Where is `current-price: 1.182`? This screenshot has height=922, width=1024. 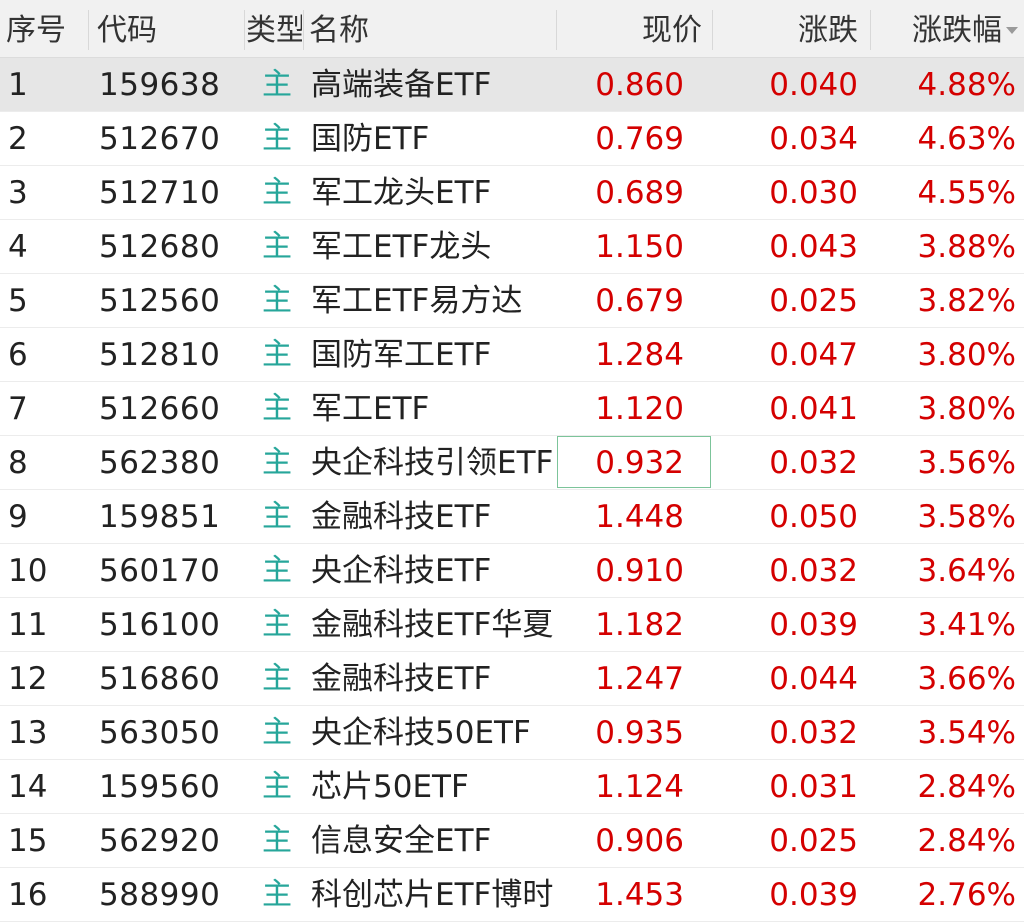
current-price: 1.182 is located at coordinates (639, 625).